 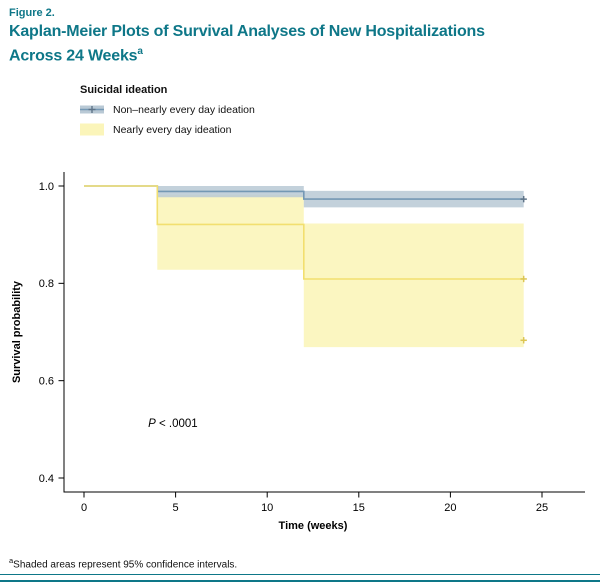 I want to click on footnote-marker: a, so click(x=11, y=560).